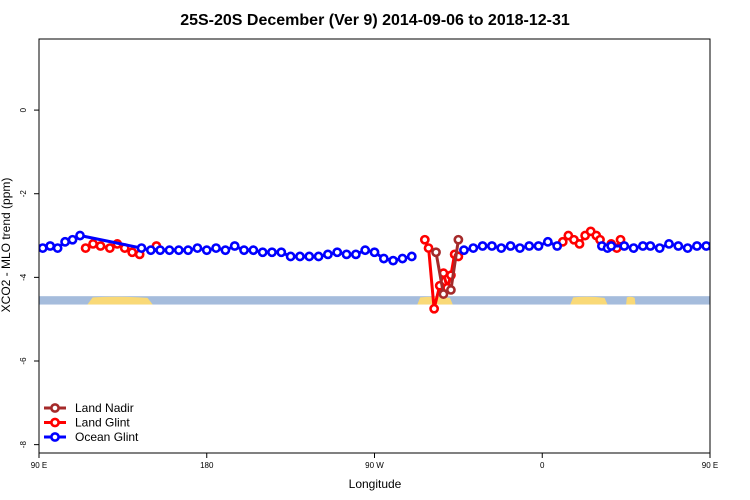  I want to click on x-tick-label: 180, so click(207, 465).